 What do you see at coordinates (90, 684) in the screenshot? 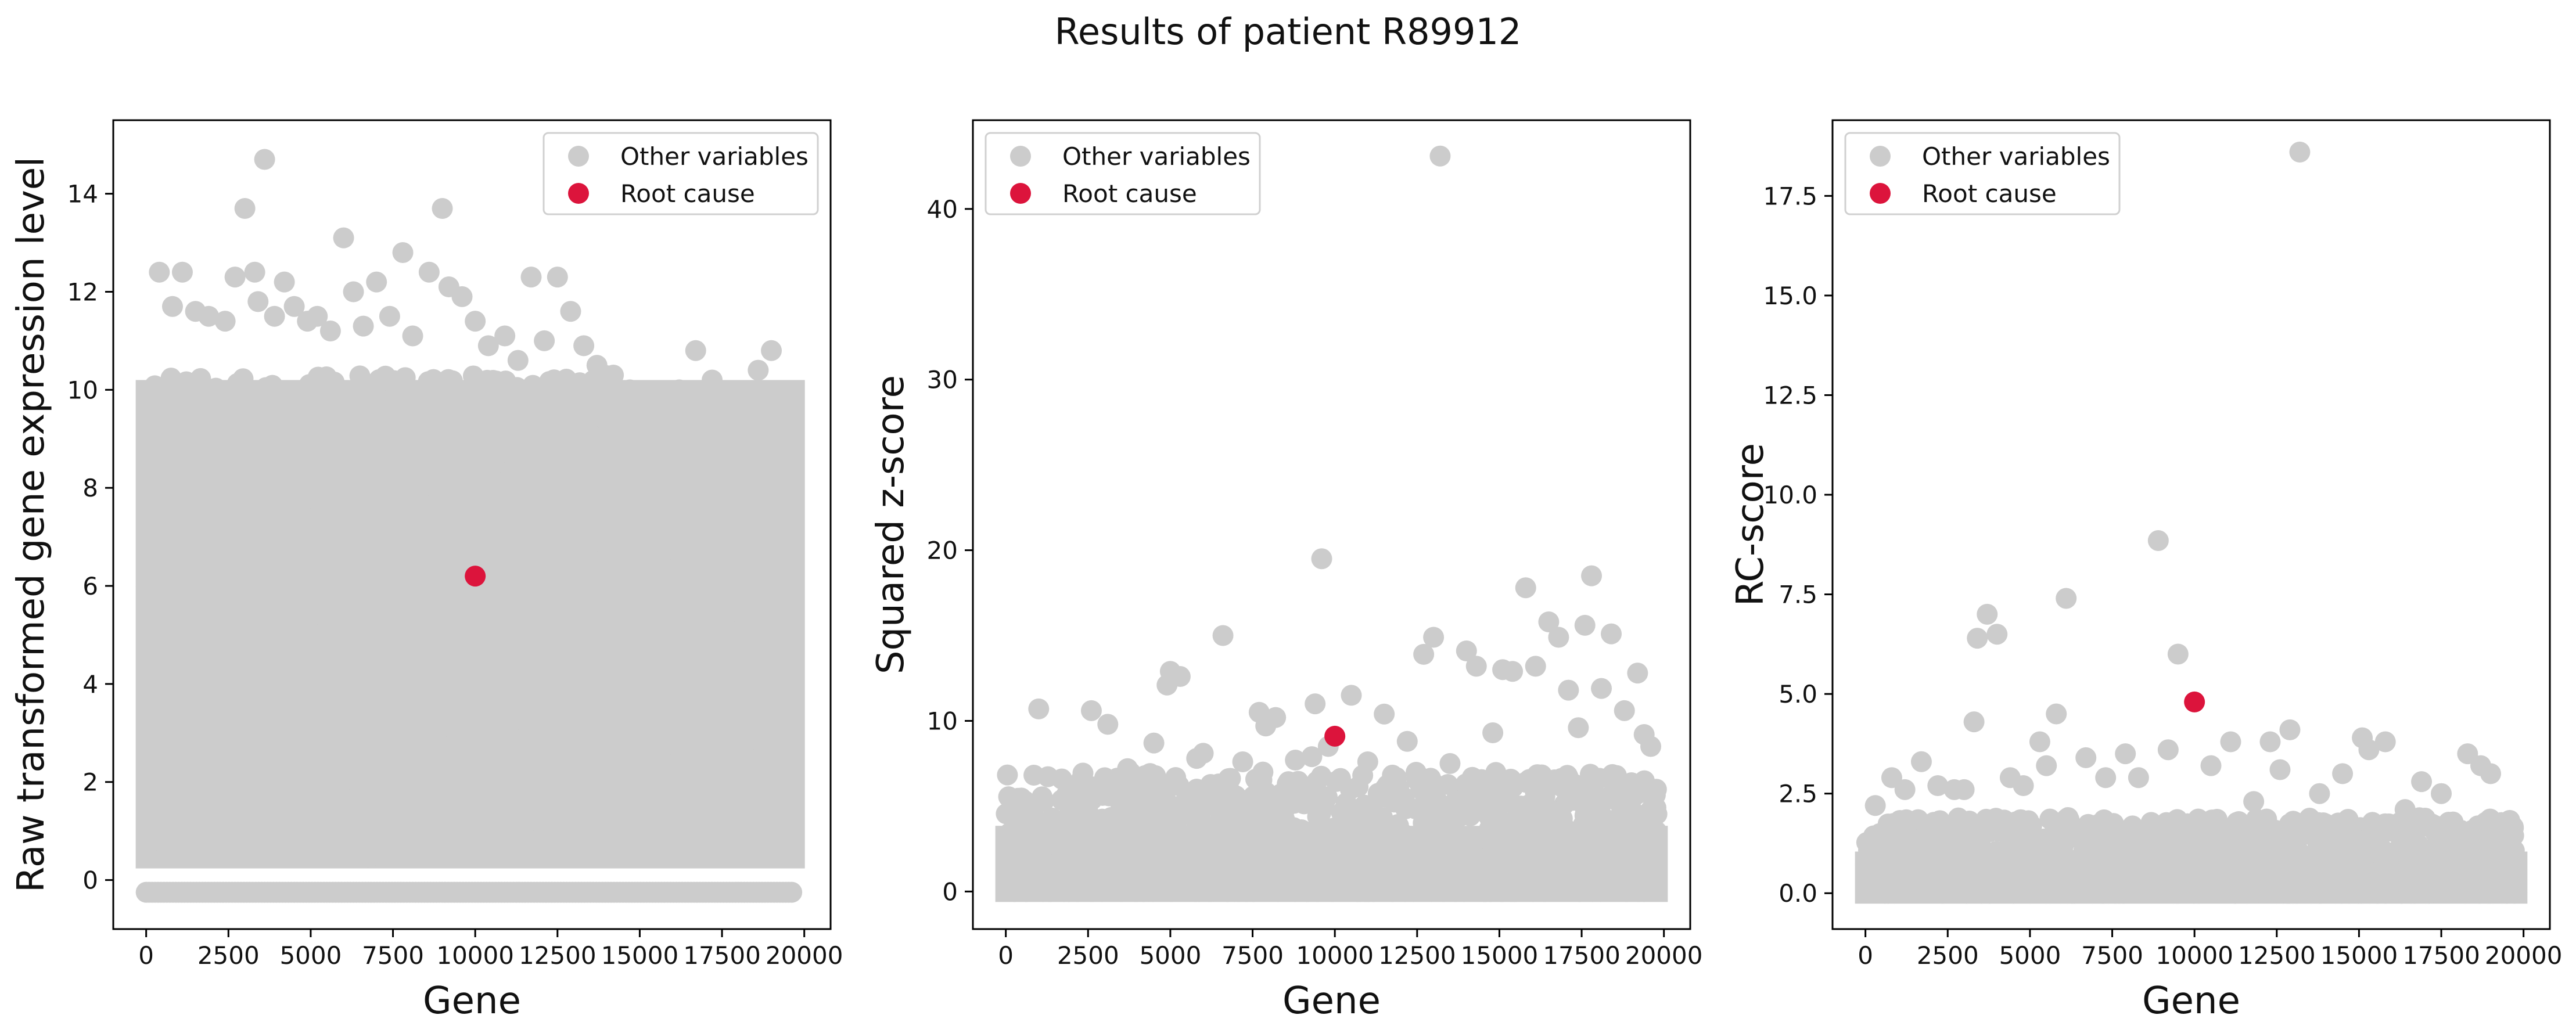
I see `y-tick-label: 4` at bounding box center [90, 684].